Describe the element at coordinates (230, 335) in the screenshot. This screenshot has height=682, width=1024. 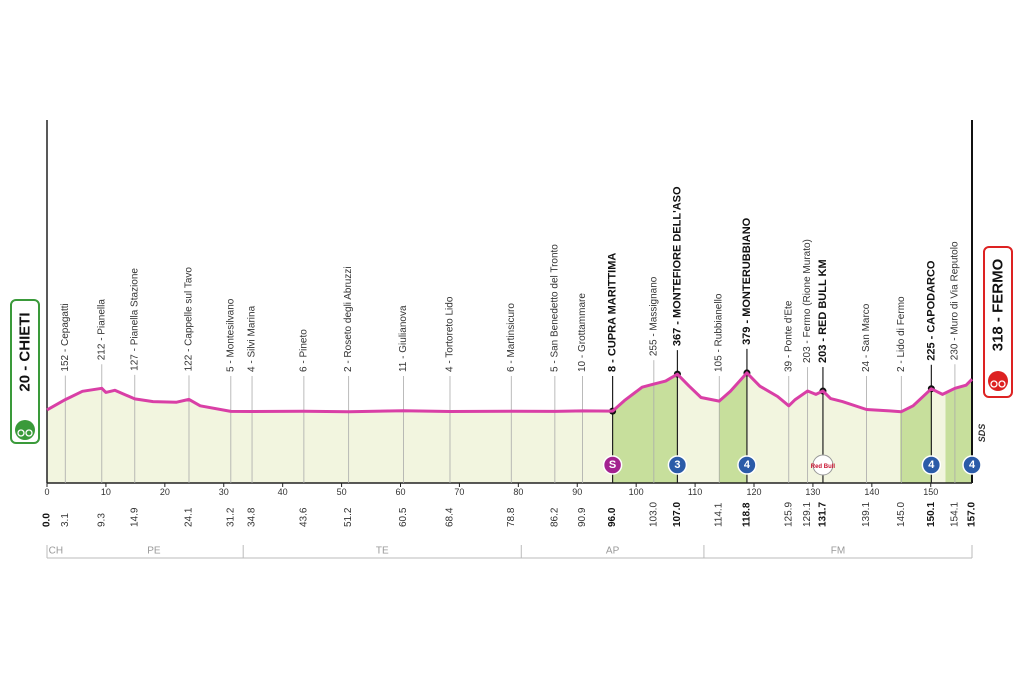
I see `waypoint-label: 5 - Montesilvano` at that location.